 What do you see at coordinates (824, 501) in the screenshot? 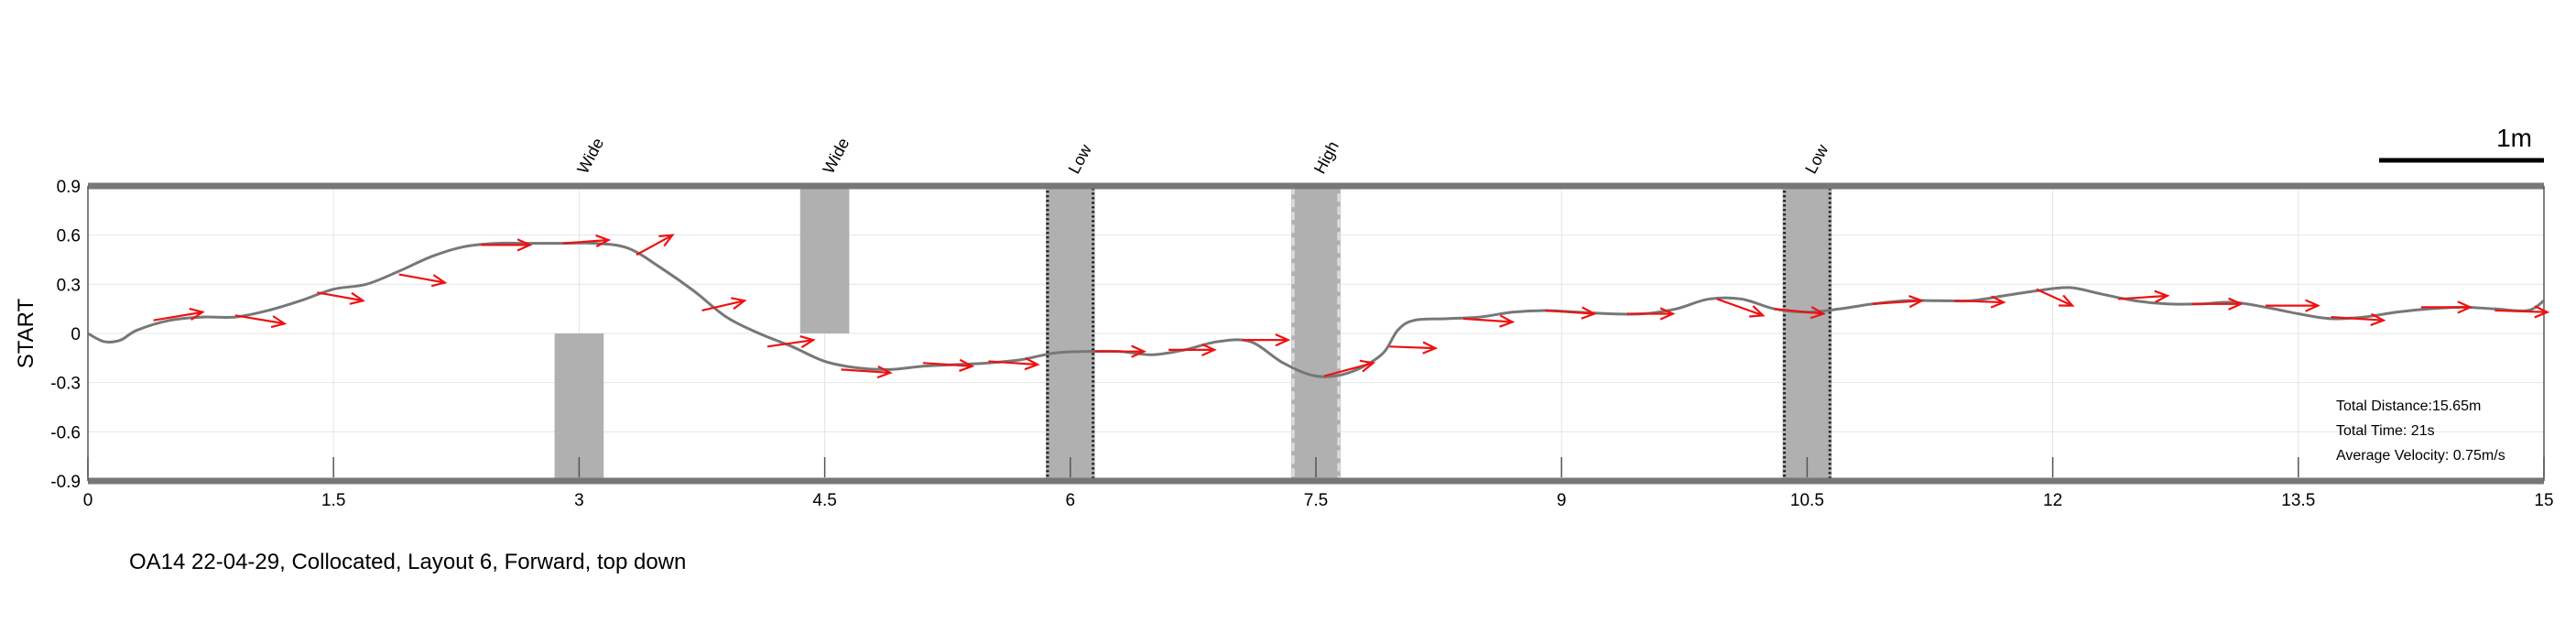
I see `x-tick-label: 4.5` at bounding box center [824, 501].